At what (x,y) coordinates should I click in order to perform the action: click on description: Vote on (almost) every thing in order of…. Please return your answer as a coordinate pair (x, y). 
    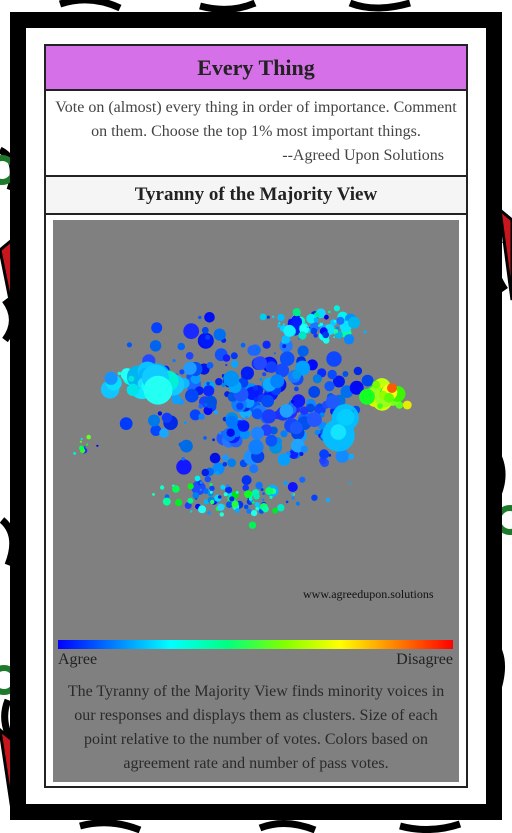
    Looking at the image, I should click on (256, 119).